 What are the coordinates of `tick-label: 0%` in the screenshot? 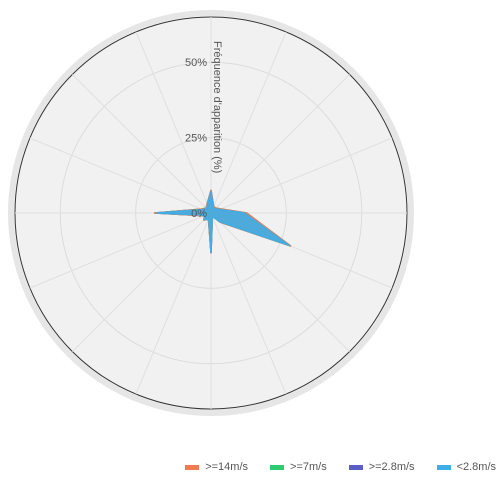 It's located at (199, 214).